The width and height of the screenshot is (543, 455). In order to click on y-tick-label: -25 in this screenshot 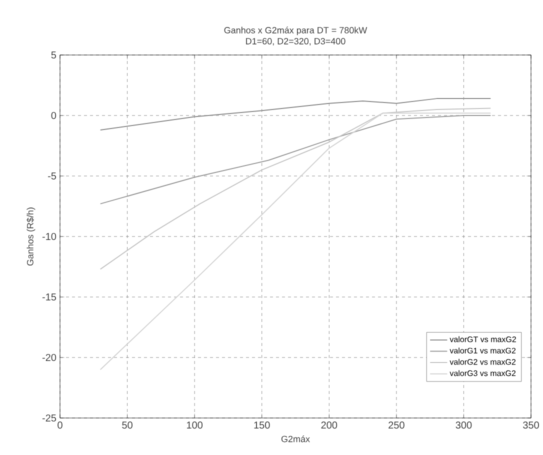, I will do `click(49, 418)`.